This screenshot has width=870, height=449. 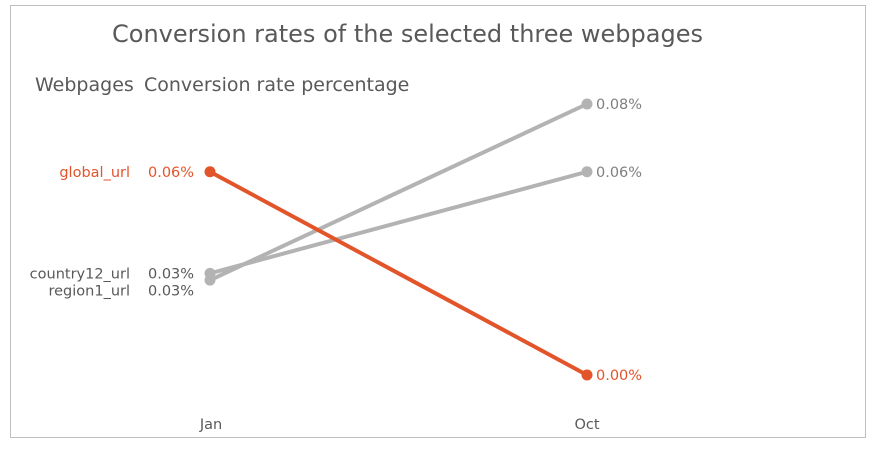 What do you see at coordinates (619, 105) in the screenshot?
I see `data-label-region1_url-oct: 0.08%` at bounding box center [619, 105].